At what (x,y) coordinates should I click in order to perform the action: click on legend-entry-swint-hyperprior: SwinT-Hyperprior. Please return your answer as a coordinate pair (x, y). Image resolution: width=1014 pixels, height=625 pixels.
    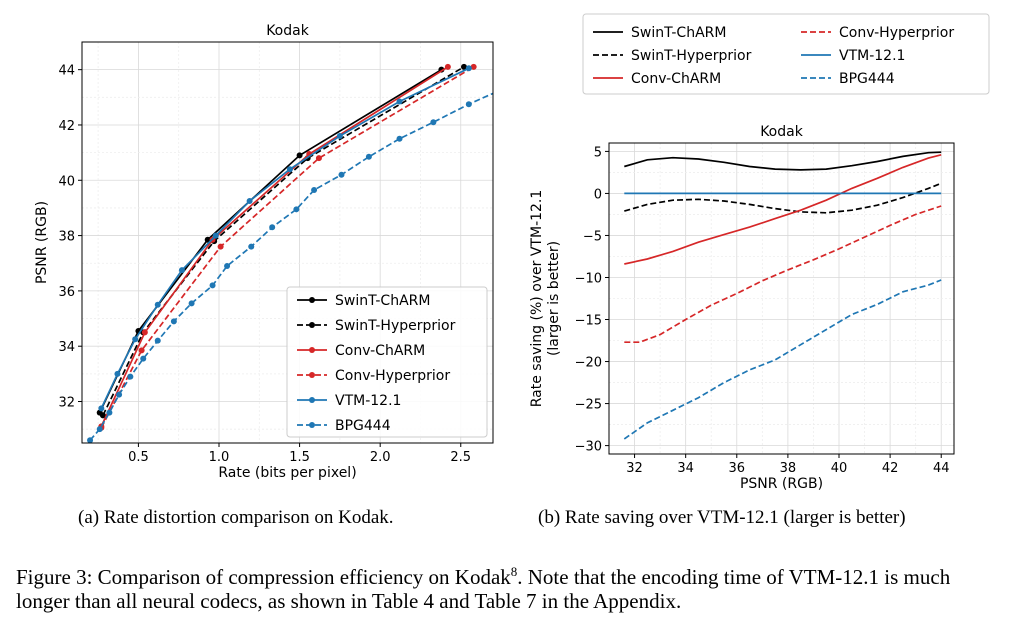
    Looking at the image, I should click on (376, 326).